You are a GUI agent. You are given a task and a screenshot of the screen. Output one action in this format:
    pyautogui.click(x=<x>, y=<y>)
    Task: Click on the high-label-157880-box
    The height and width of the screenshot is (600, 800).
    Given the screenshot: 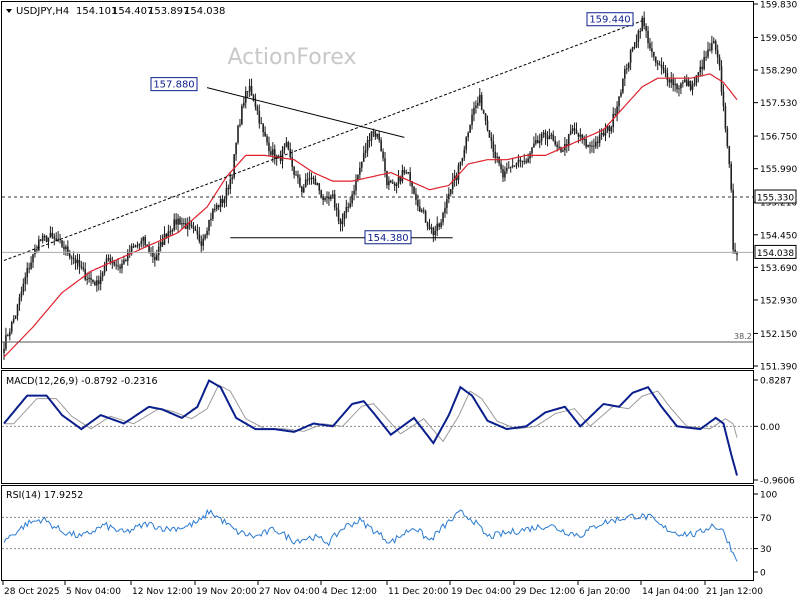 What is the action you would take?
    pyautogui.click(x=174, y=84)
    